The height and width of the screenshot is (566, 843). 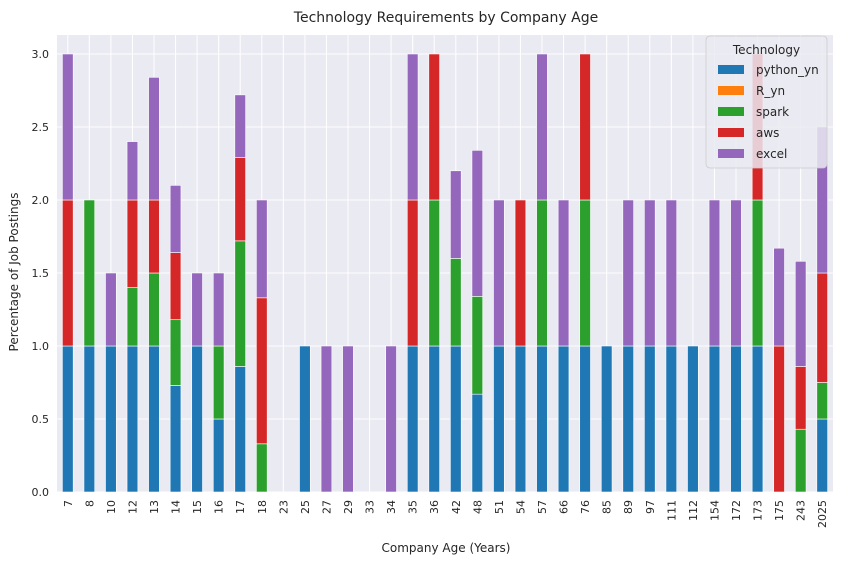 What do you see at coordinates (731, 132) in the screenshot?
I see `legend-swatch-aws` at bounding box center [731, 132].